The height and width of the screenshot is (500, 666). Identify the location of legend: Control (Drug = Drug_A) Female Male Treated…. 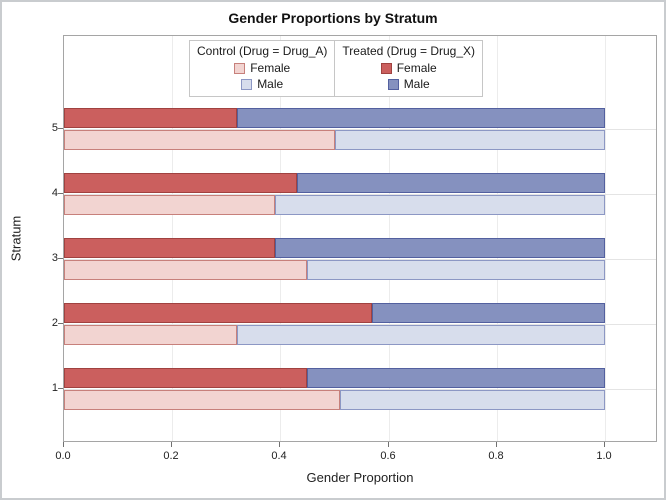
(336, 68).